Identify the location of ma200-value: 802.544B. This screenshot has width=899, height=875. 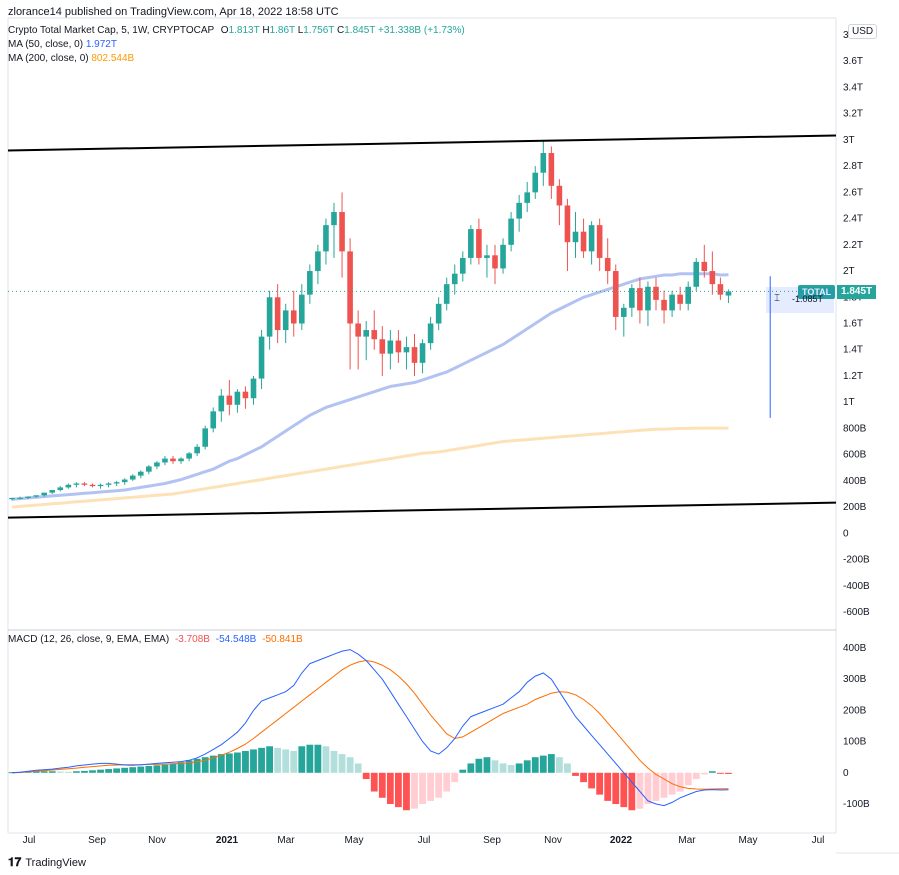
(113, 58).